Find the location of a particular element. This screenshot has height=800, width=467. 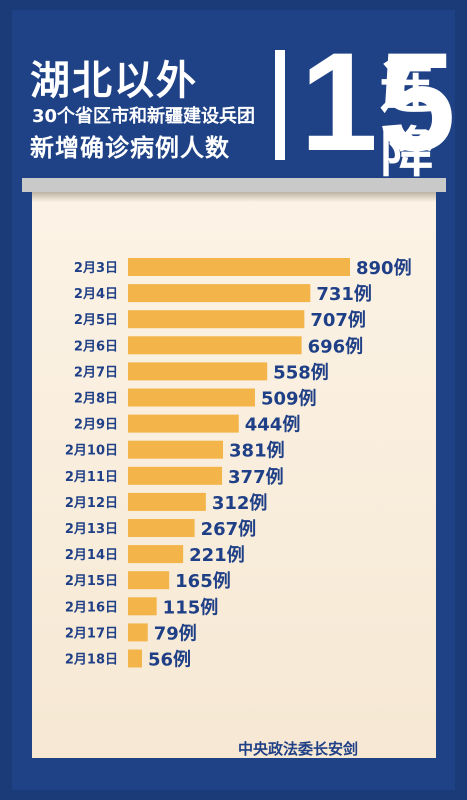

value-label: 509例 is located at coordinates (289, 399).